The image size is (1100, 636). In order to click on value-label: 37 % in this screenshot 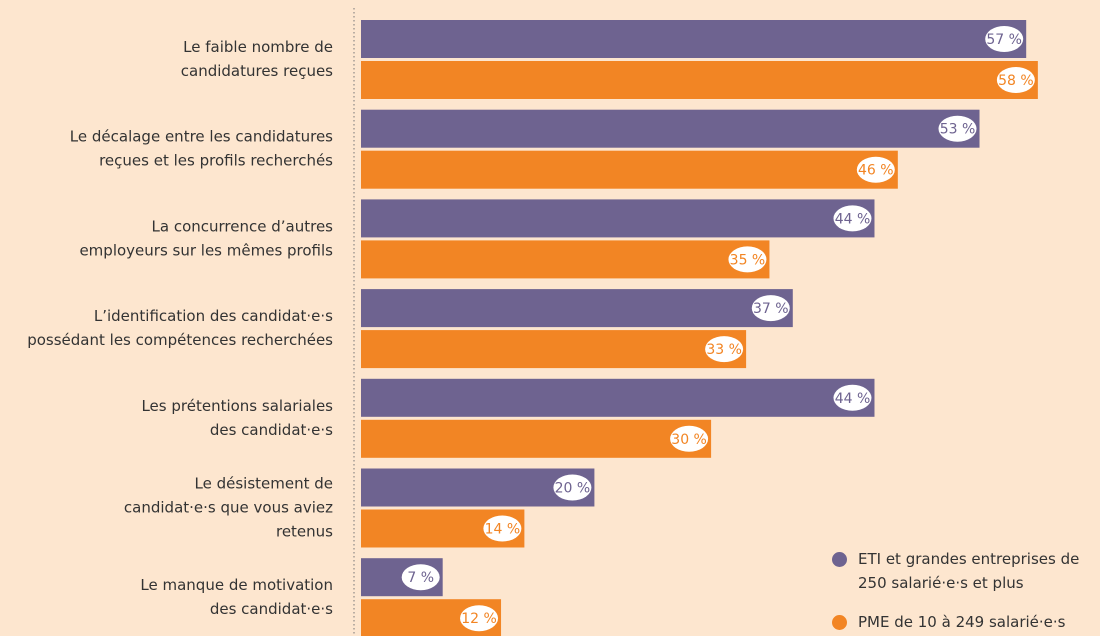, I will do `click(771, 309)`.